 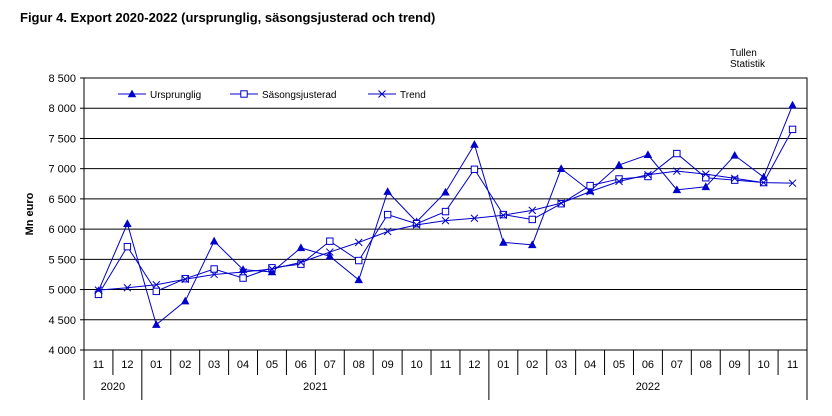 I want to click on y-tick-label: 5 000, so click(x=62, y=291).